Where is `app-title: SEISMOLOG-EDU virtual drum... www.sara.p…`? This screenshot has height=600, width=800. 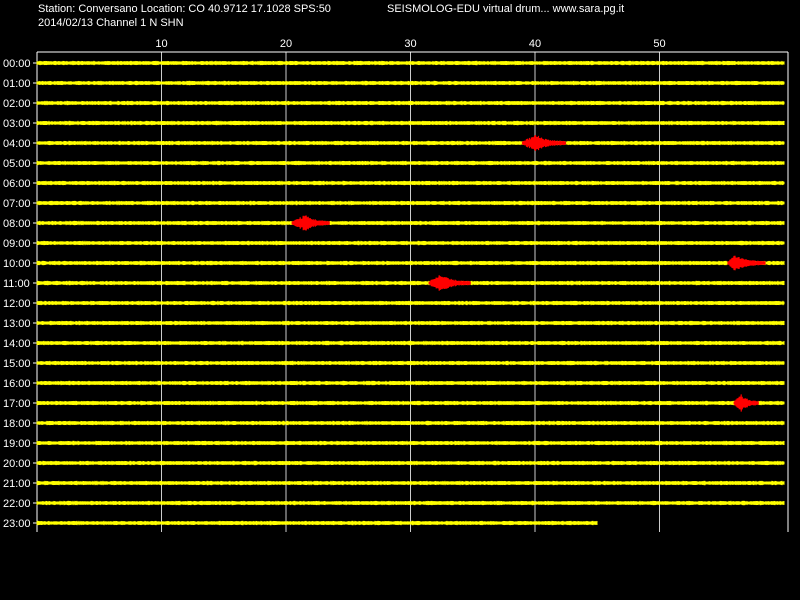
app-title: SEISMOLOG-EDU virtual drum... www.sara.p… is located at coordinates (506, 9).